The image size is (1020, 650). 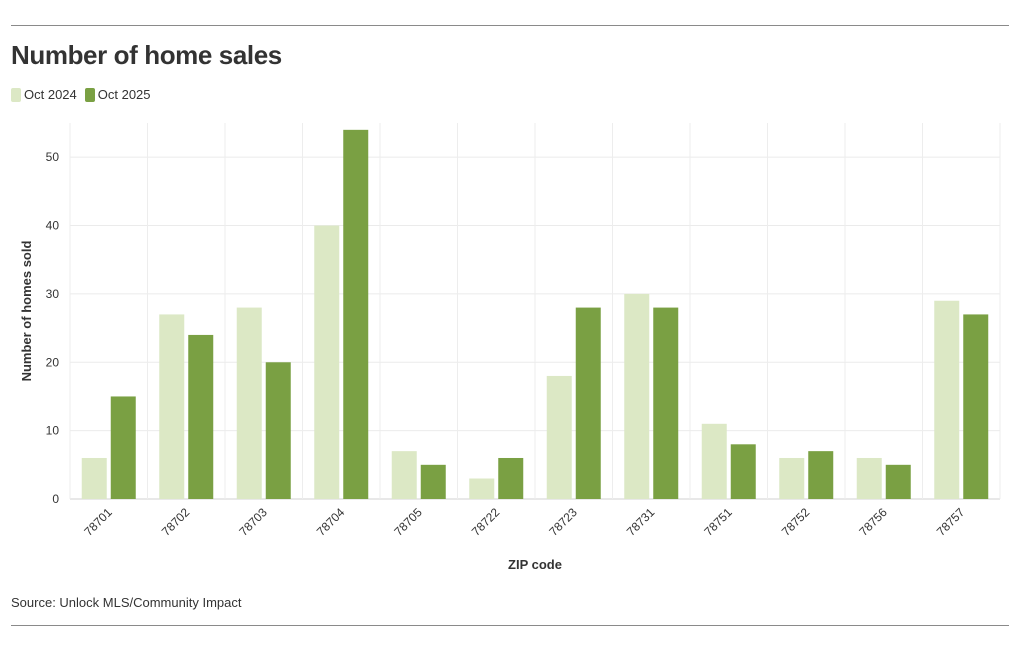 What do you see at coordinates (53, 294) in the screenshot?
I see `y-tick-label: 30` at bounding box center [53, 294].